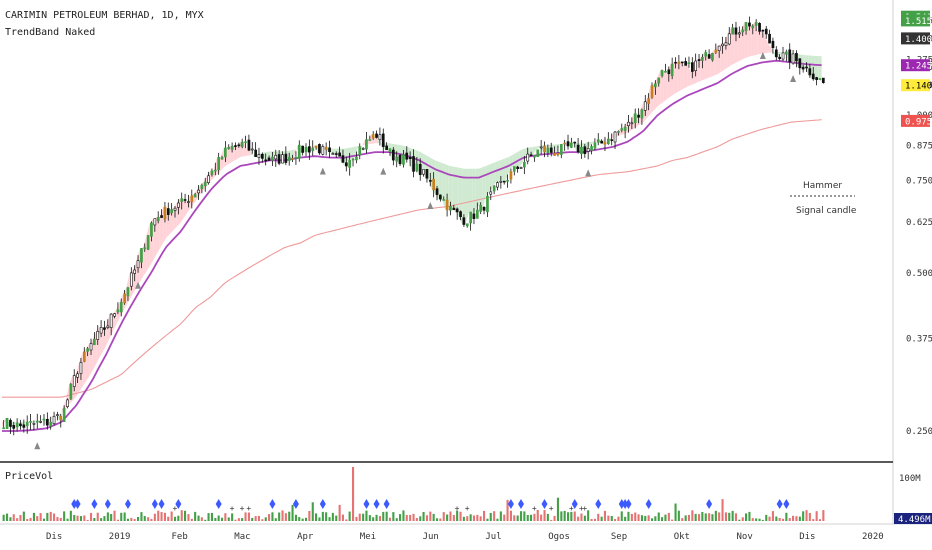 Image resolution: width=932 pixels, height=550 pixels. Describe the element at coordinates (919, 147) in the screenshot. I see `price-tick: 0.875` at that location.